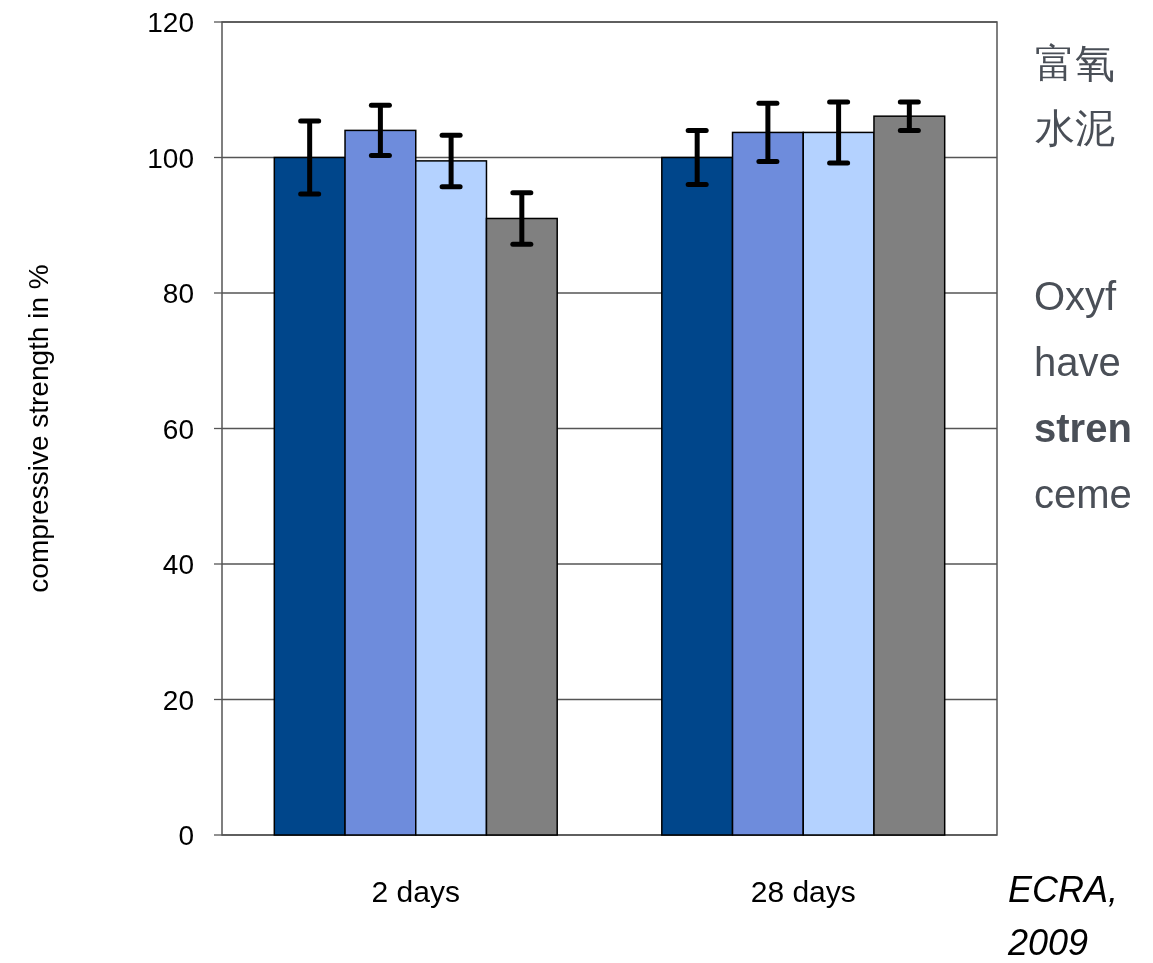  Describe the element at coordinates (1048, 942) in the screenshot. I see `text: 2009` at that location.